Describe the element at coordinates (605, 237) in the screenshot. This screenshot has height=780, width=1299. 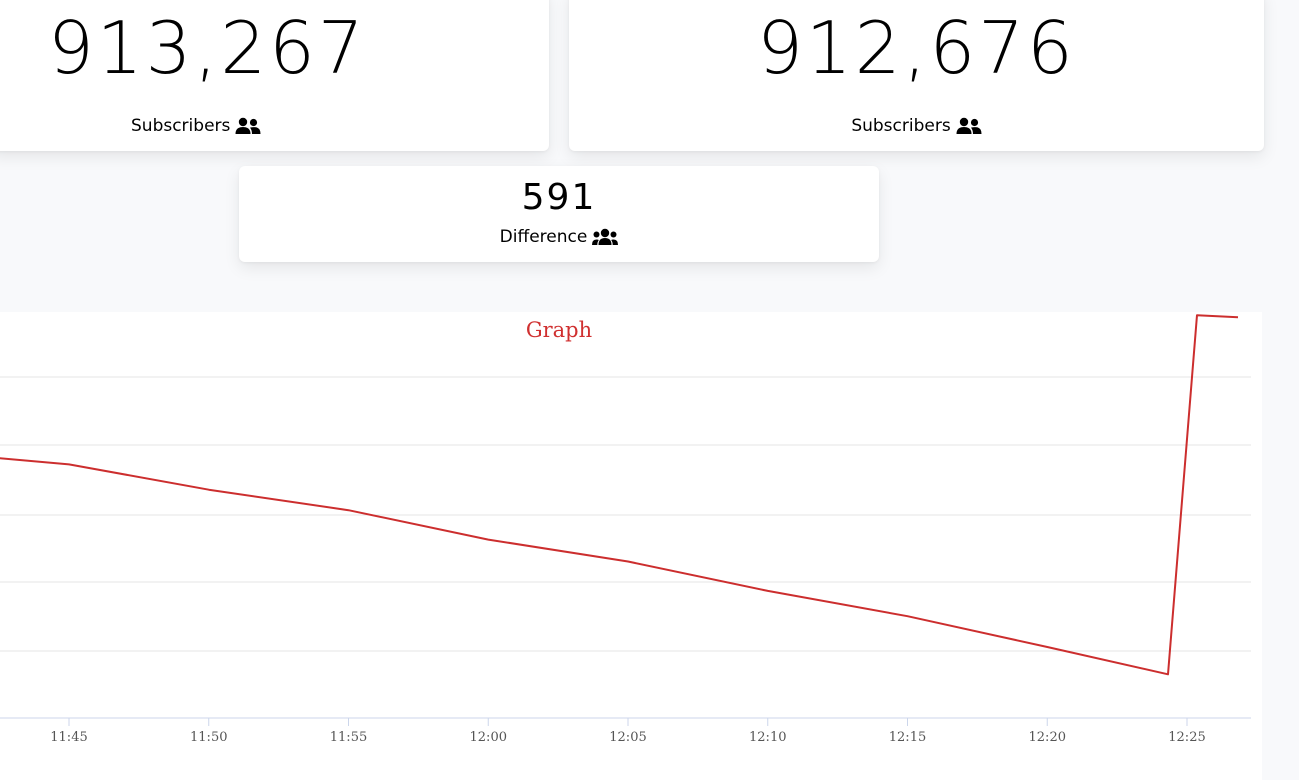
I see `users-icon` at that location.